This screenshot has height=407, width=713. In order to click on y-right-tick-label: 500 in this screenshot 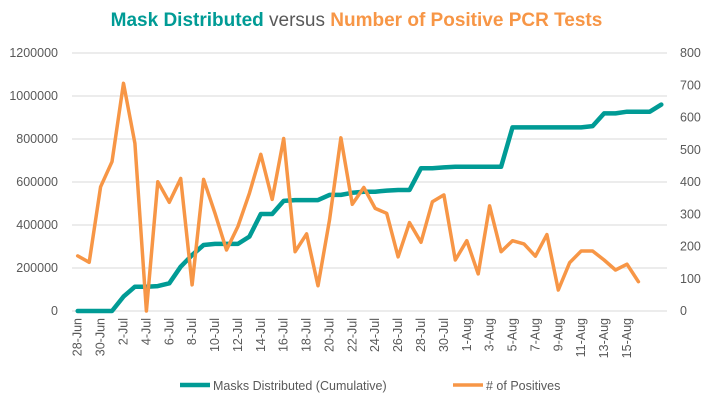, I will do `click(690, 150)`.